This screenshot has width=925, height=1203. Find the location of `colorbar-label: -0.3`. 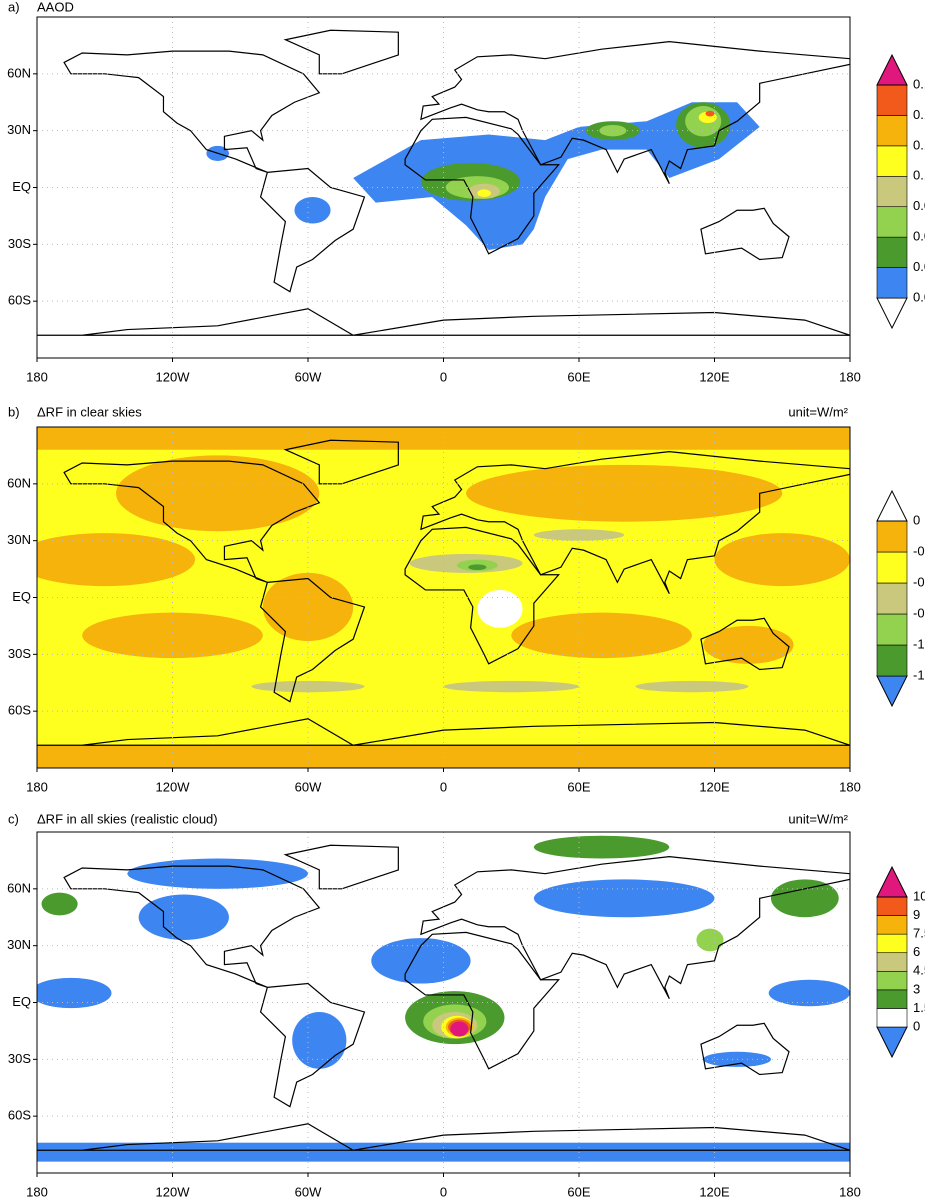

colorbar-label: -0.3 is located at coordinates (919, 550).